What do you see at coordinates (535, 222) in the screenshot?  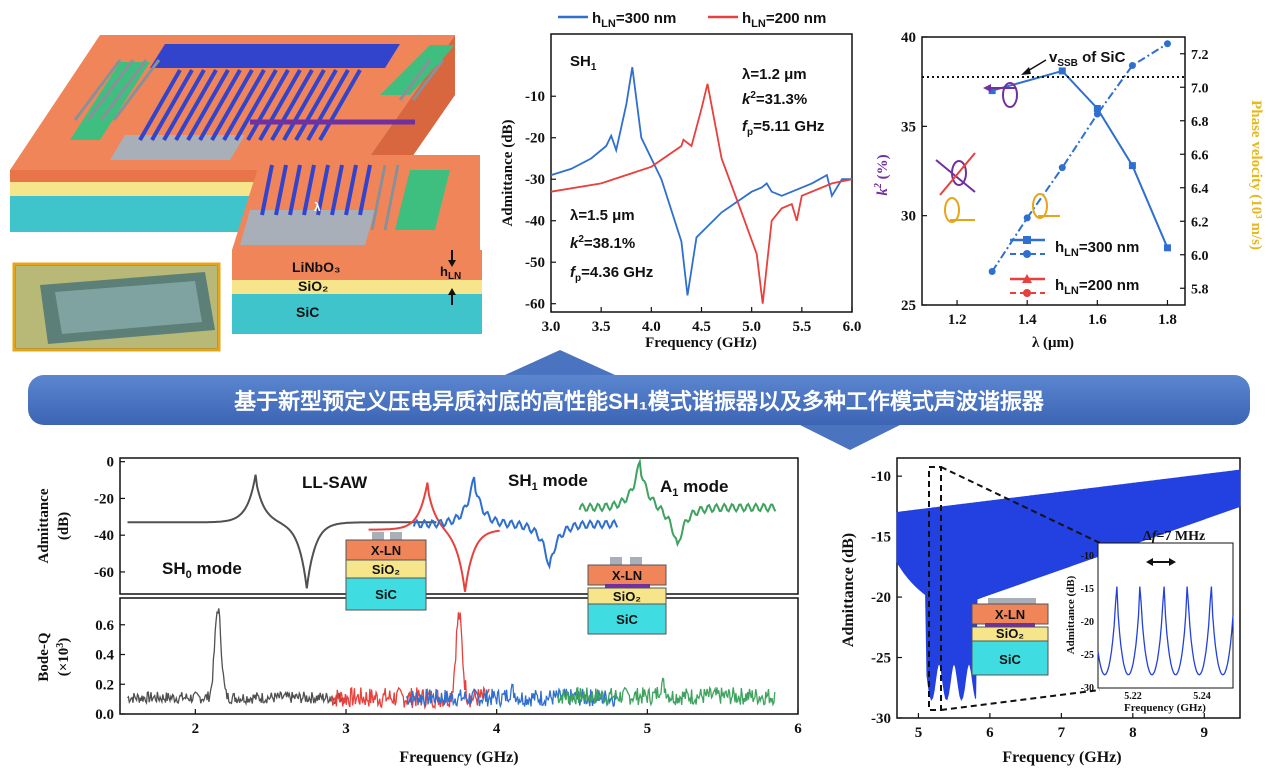 I see `adm-ytick-label-3: -40` at bounding box center [535, 222].